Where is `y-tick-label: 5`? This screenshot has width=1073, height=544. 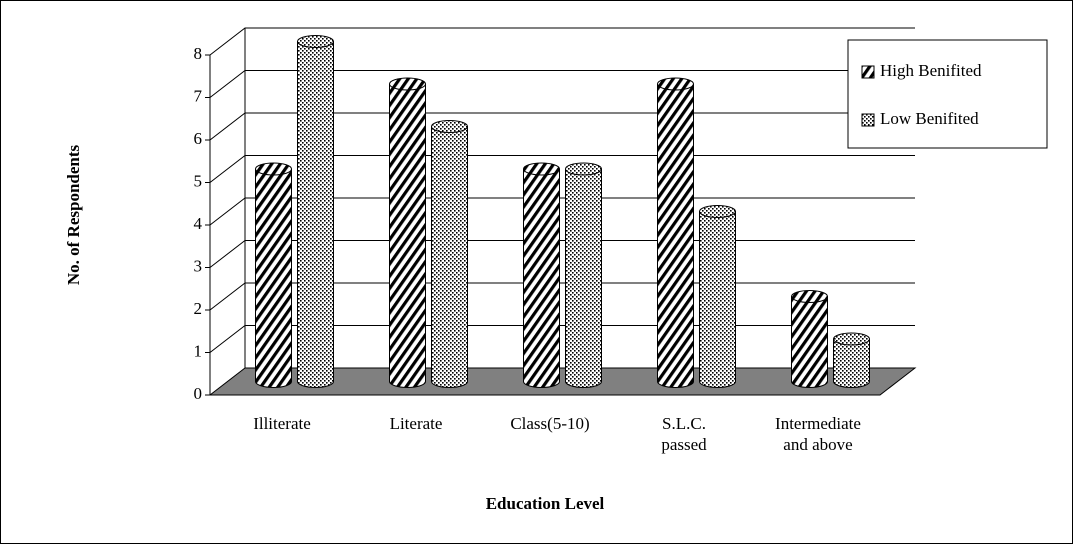
y-tick-label: 5 is located at coordinates (198, 180).